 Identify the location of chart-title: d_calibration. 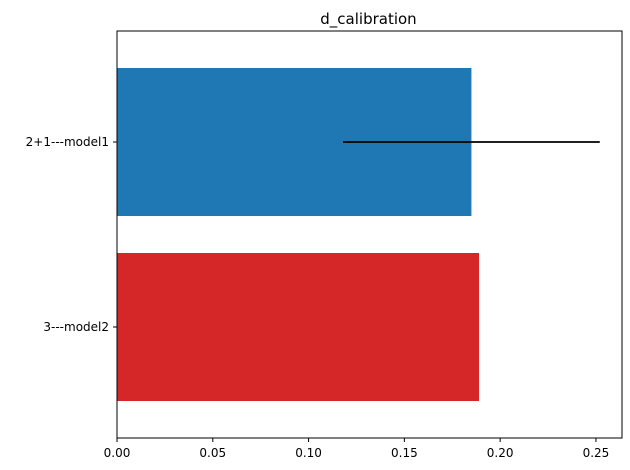
(368, 19).